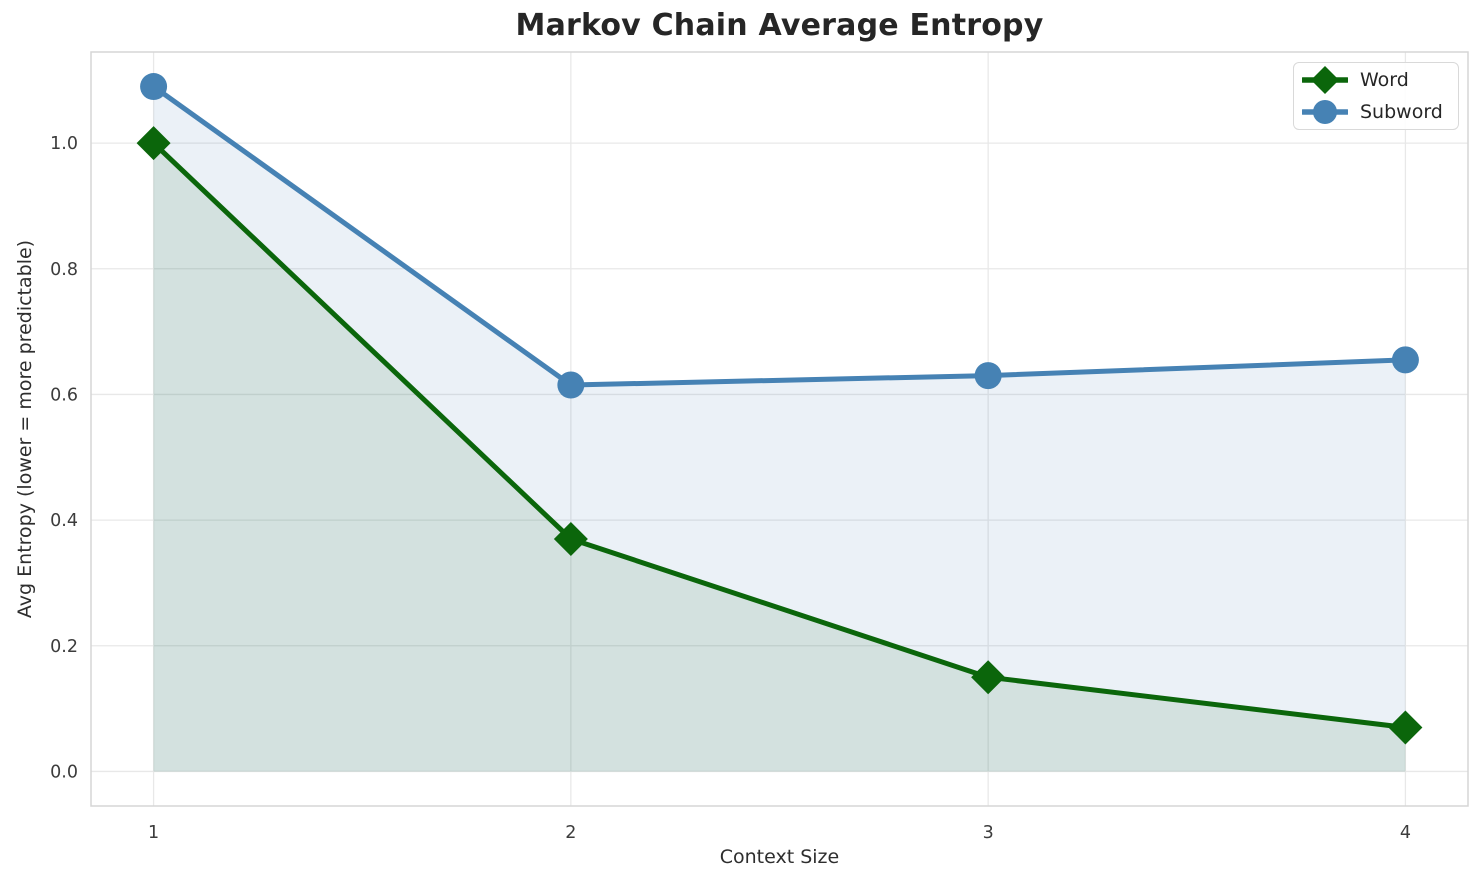 The image size is (1484, 885). I want to click on legend-item-word: Word, so click(1375, 80).